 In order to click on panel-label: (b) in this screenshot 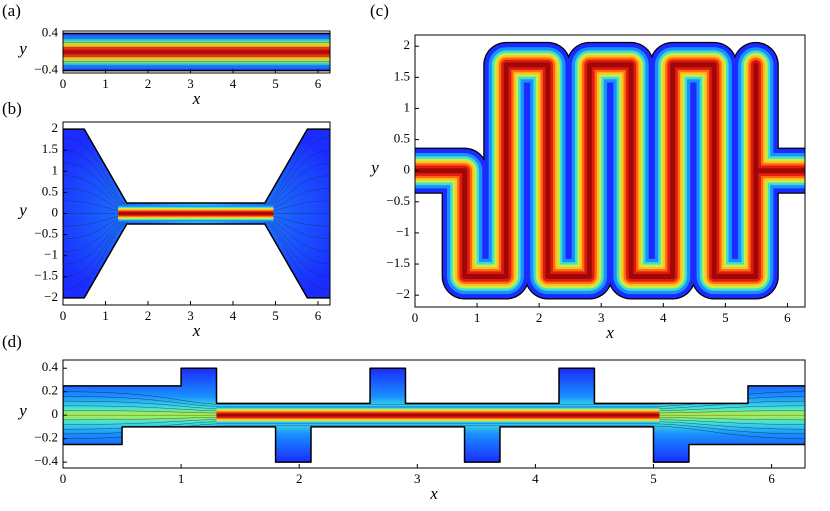, I will do `click(12, 108)`.